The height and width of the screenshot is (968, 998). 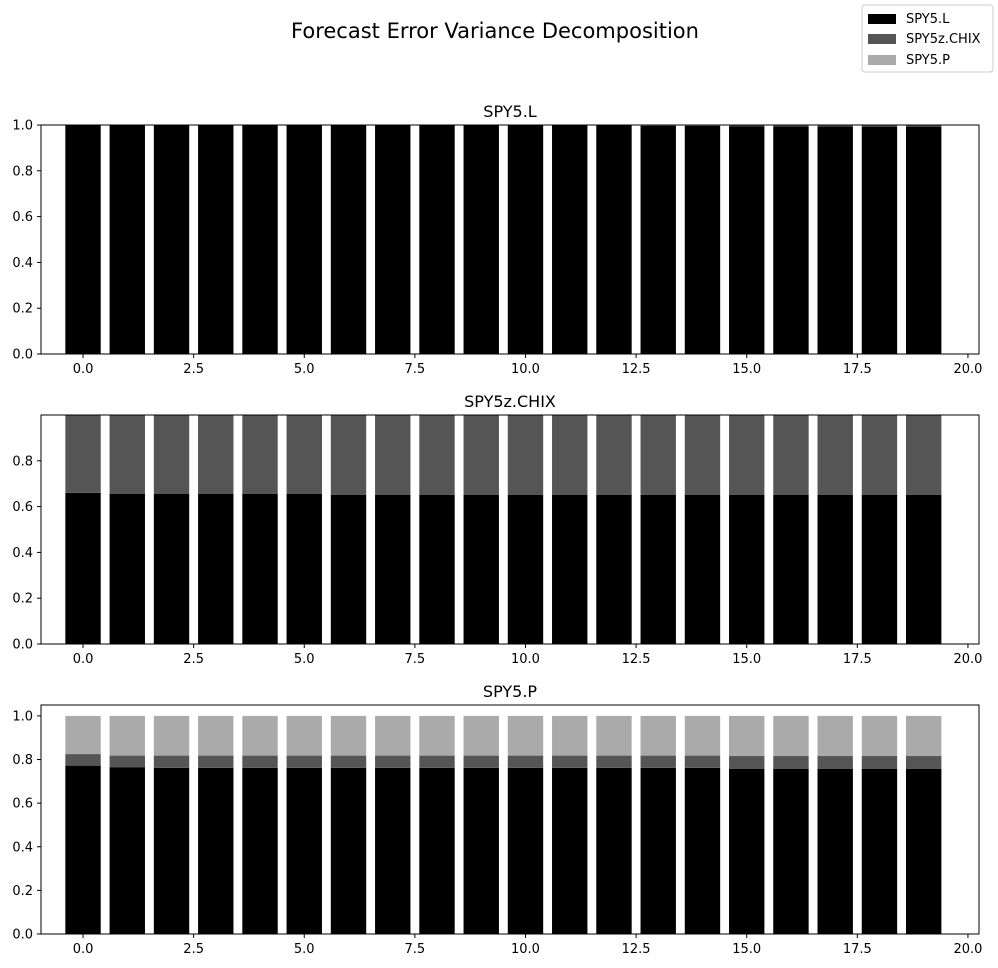 I want to click on figure-title: Forecast Error Variance Decomposition, so click(x=495, y=31).